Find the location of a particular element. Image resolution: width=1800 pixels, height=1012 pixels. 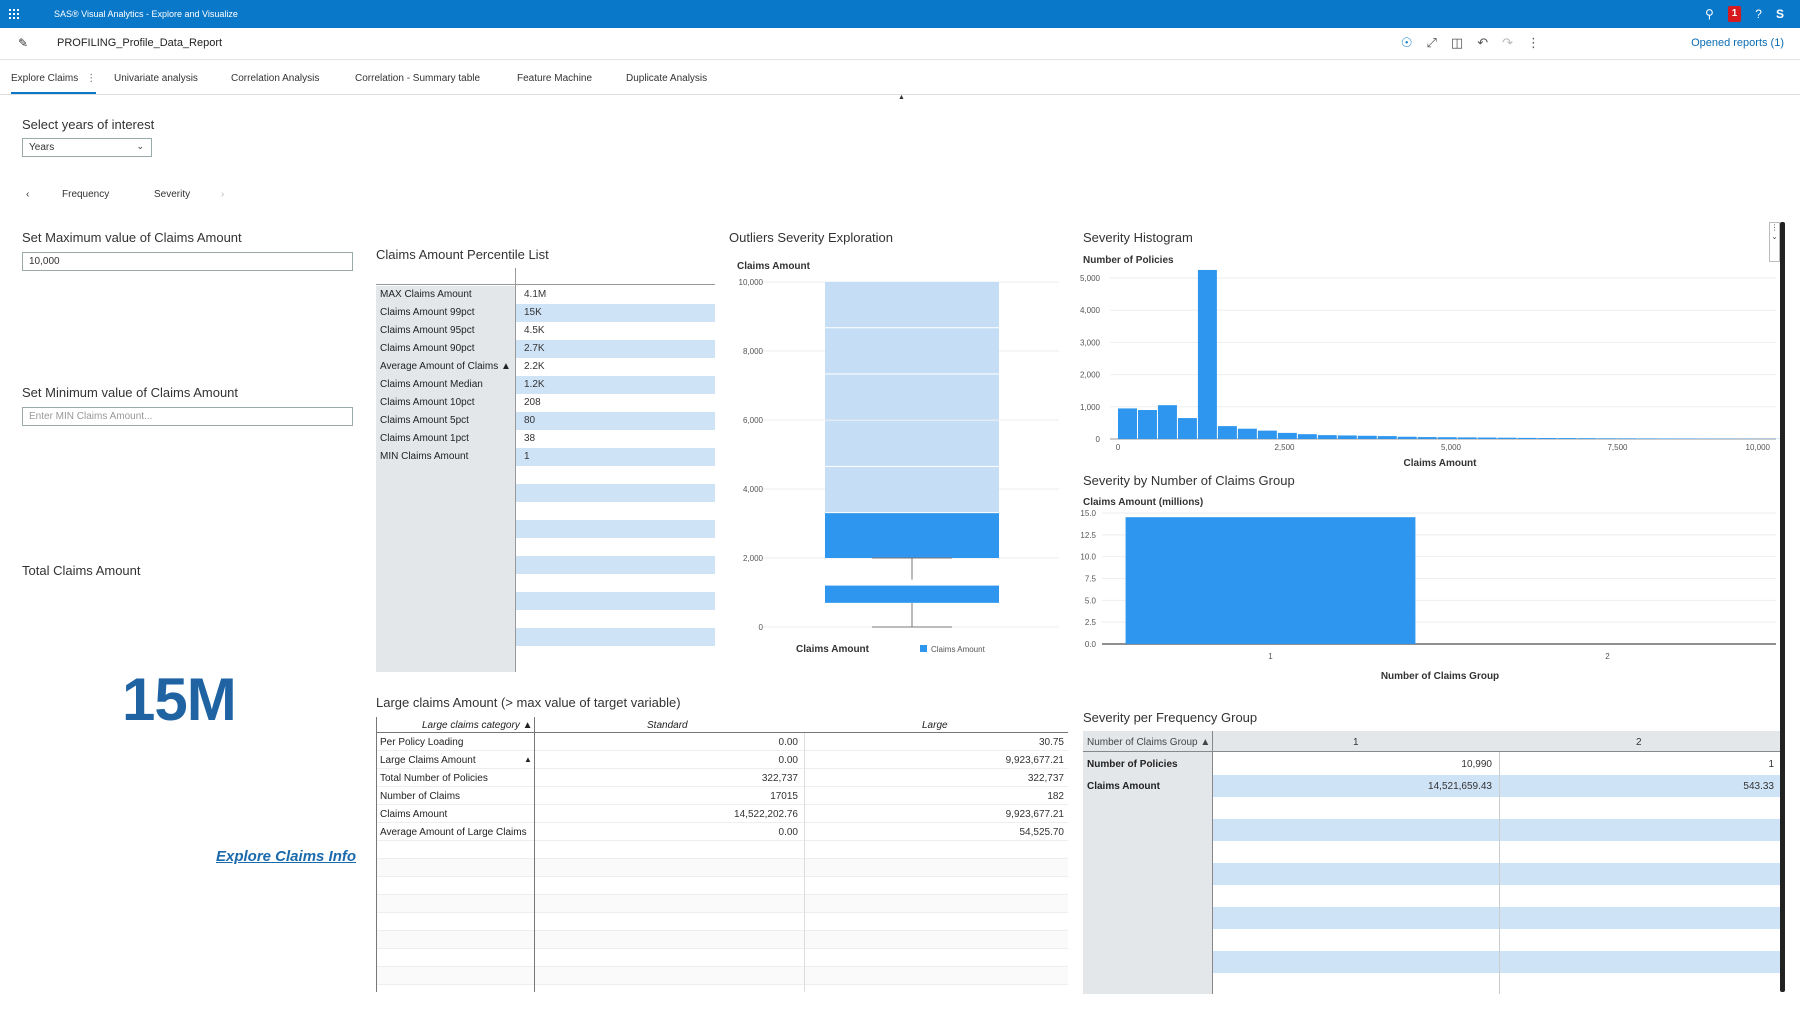

group-bar is located at coordinates (1270, 580).